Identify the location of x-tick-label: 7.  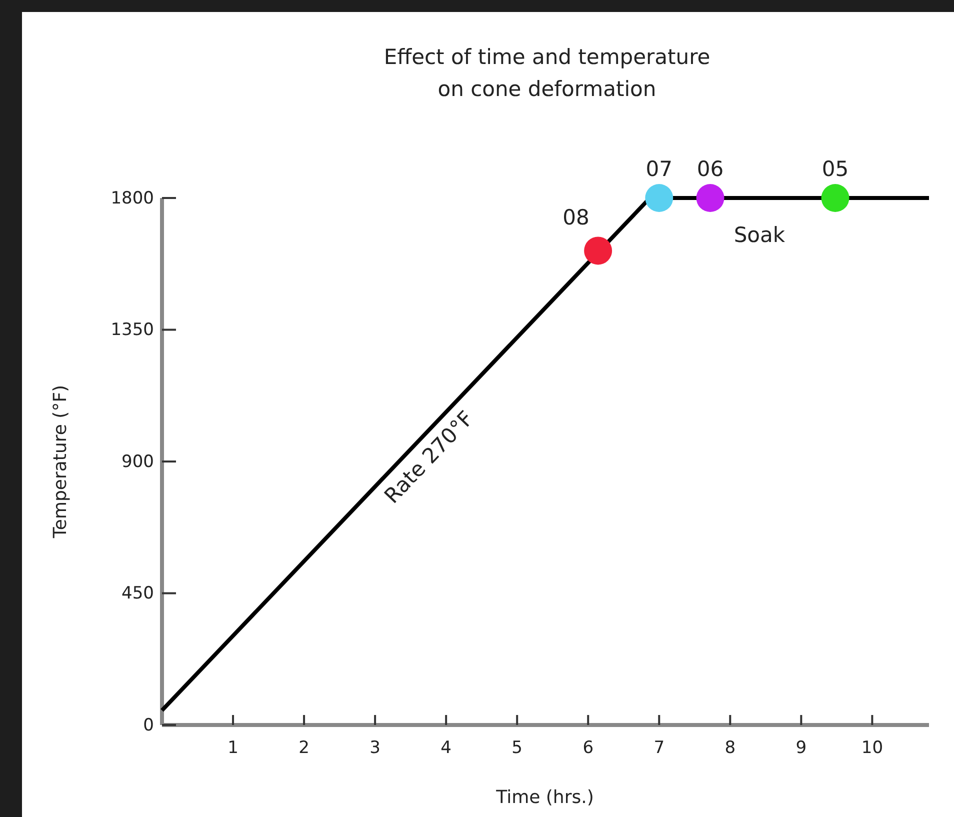
(659, 748).